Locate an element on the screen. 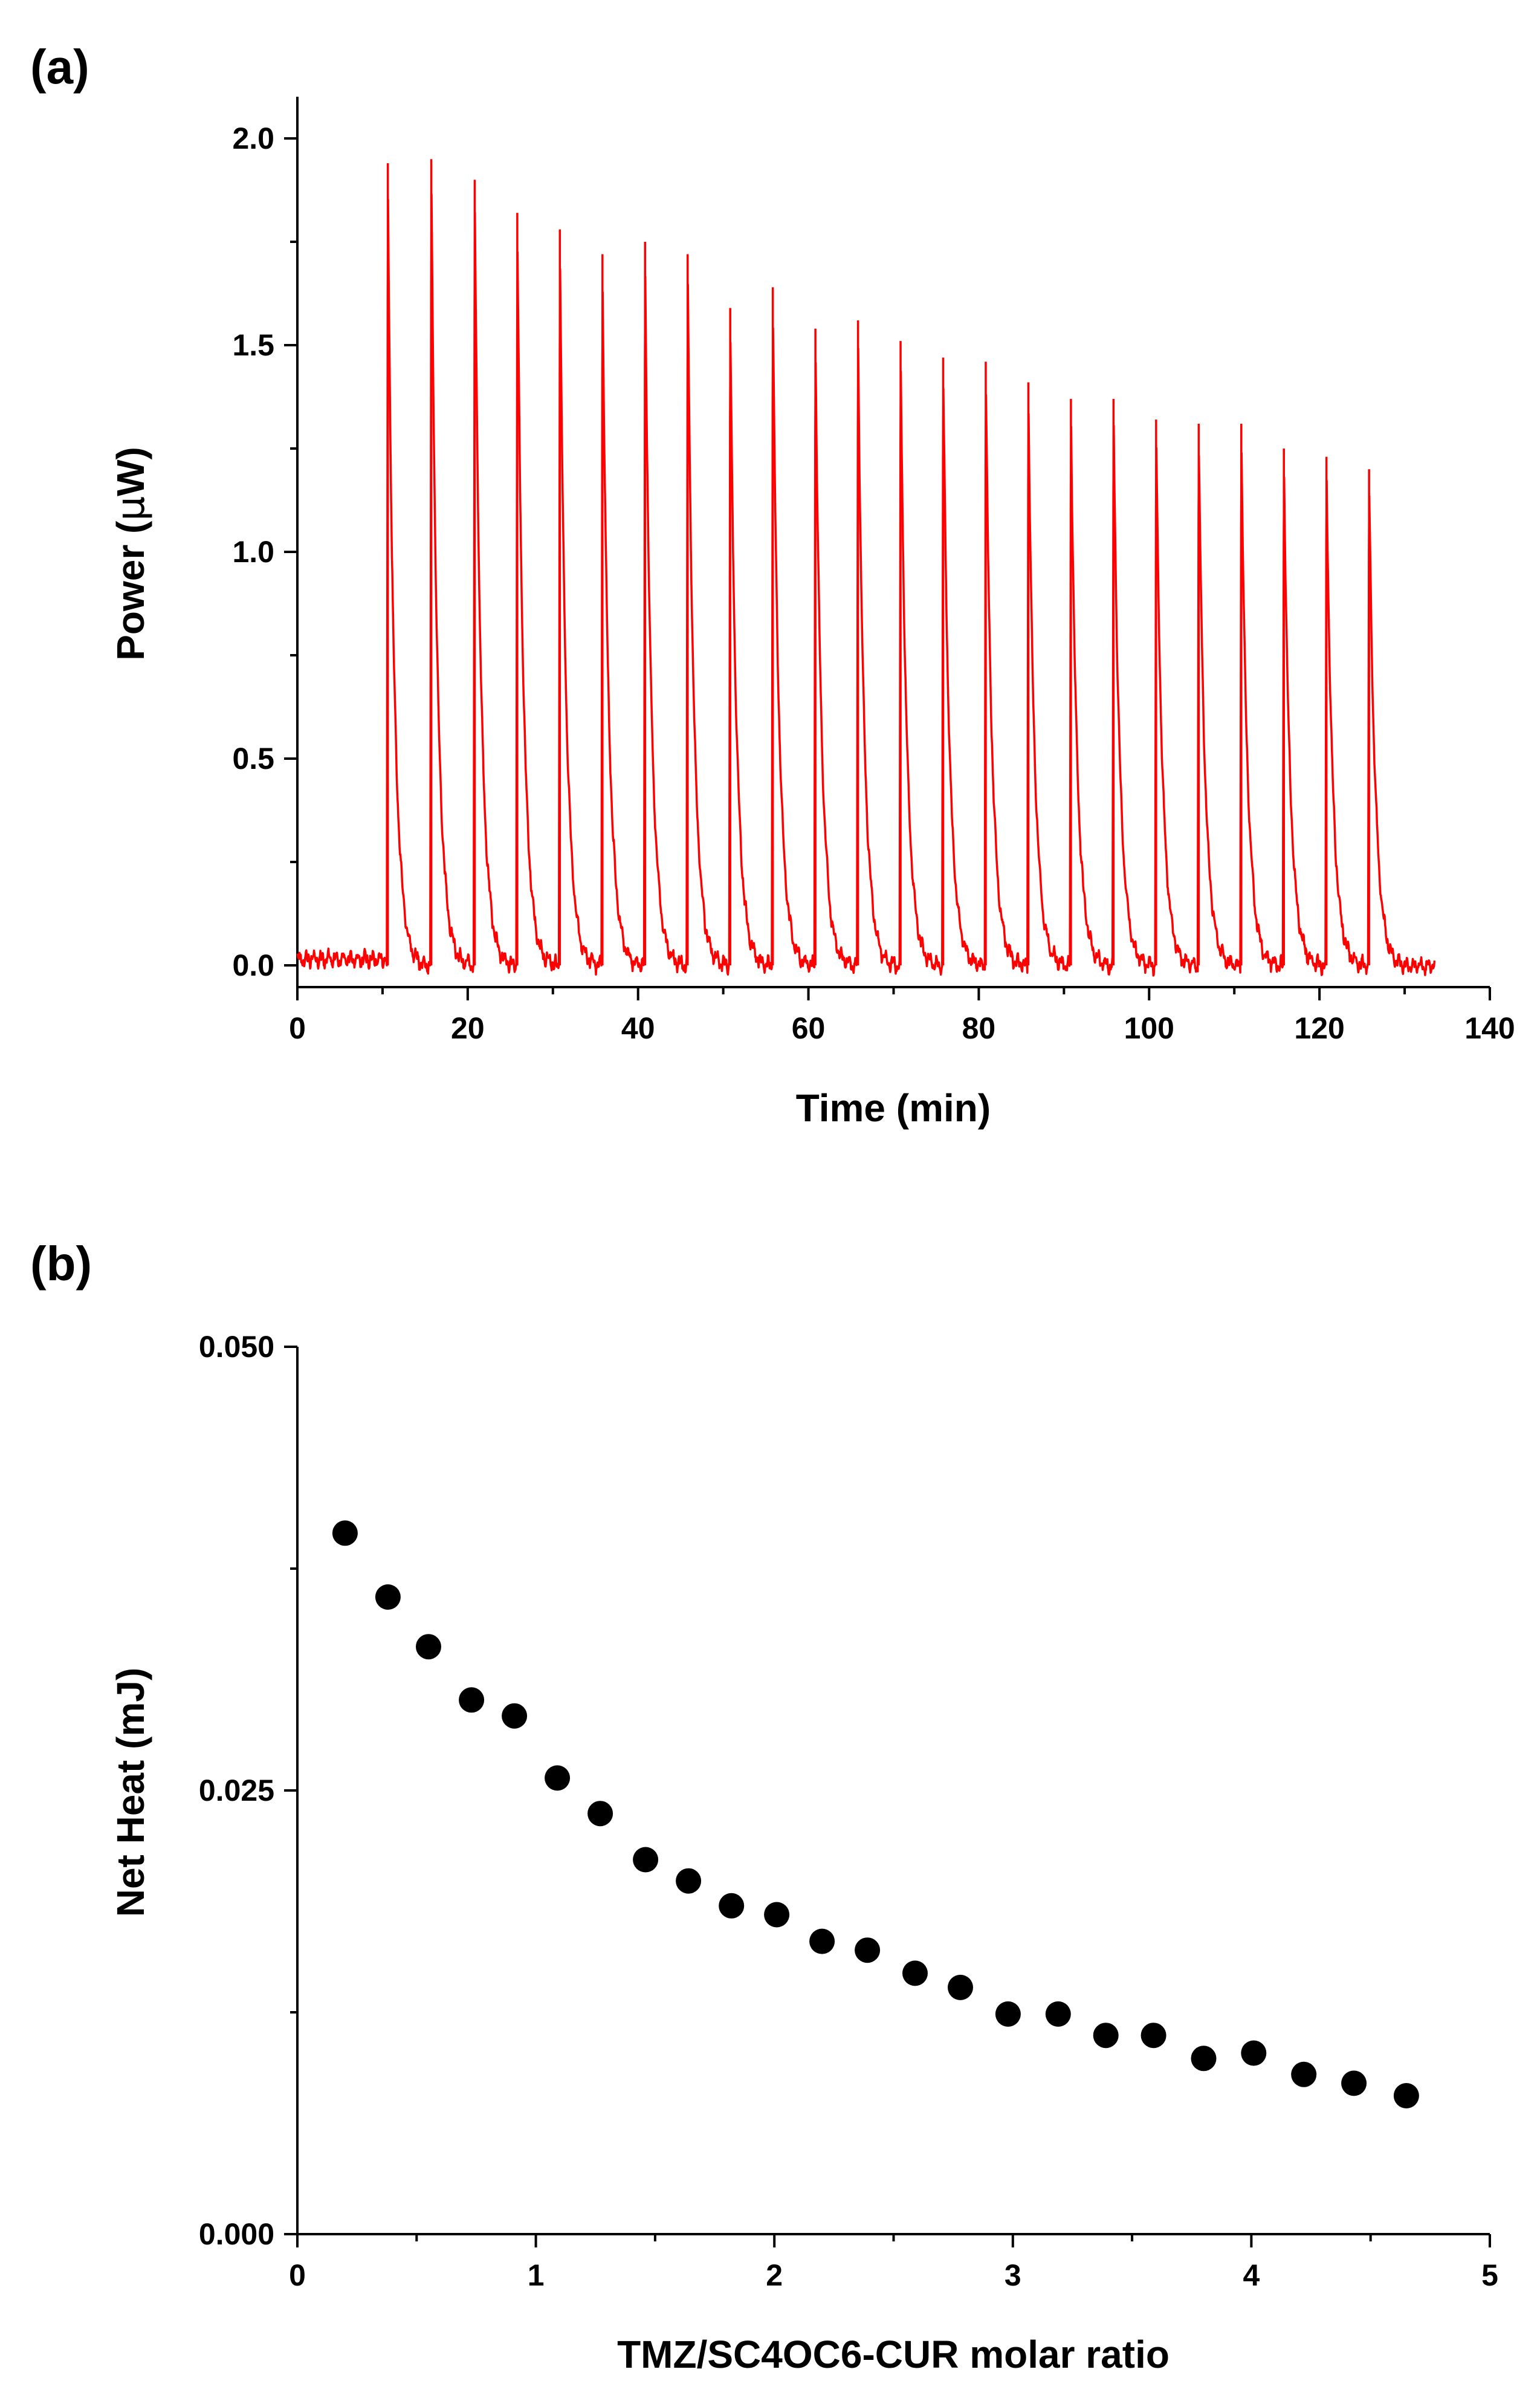 The width and height of the screenshot is (1540, 2404). panel-a-y-tick-label: 1.0 is located at coordinates (253, 552).